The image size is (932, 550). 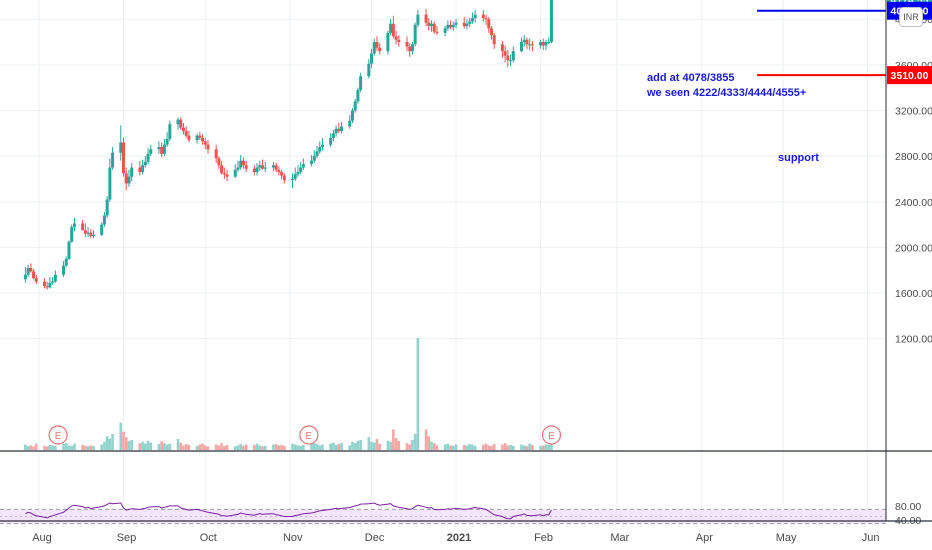 What do you see at coordinates (913, 111) in the screenshot?
I see `price-tick-label: 3200.00` at bounding box center [913, 111].